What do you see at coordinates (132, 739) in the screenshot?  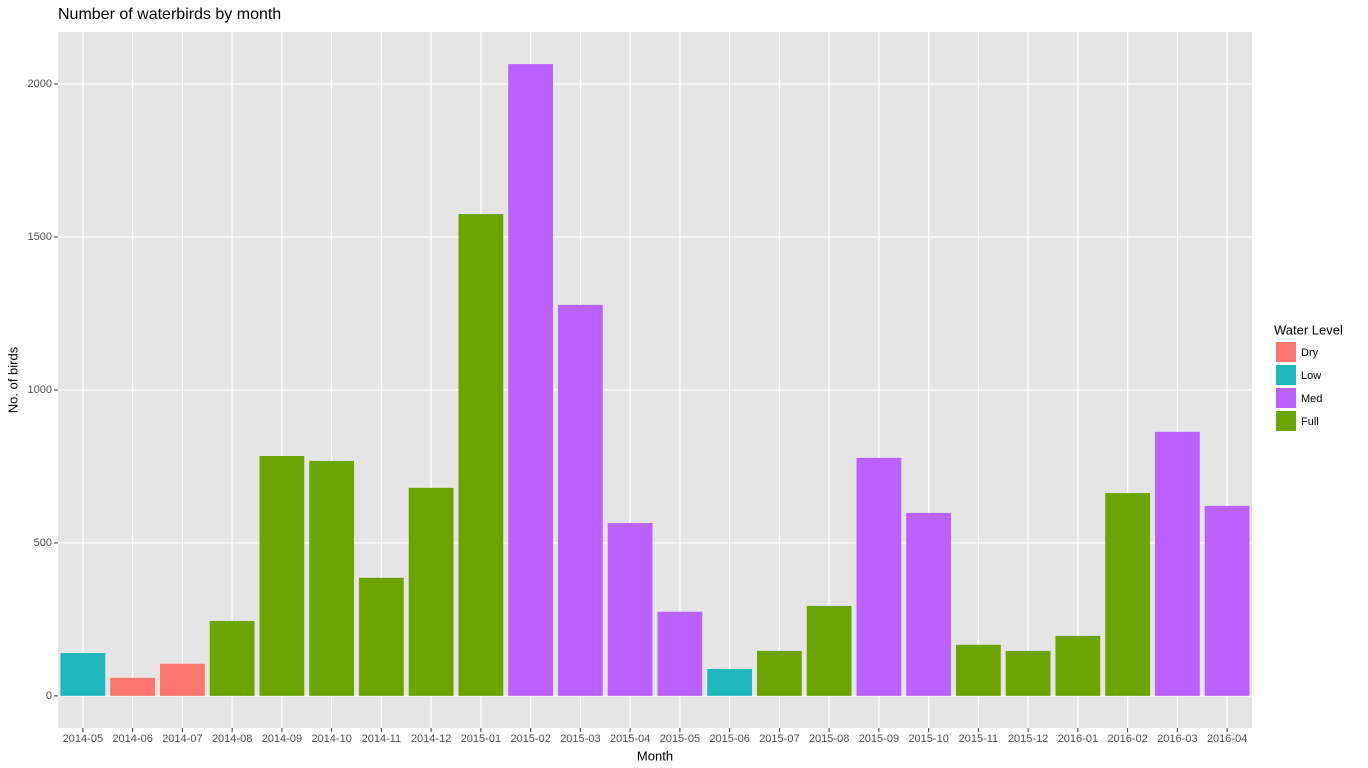 I see `x-tick-label: 2014-06` at bounding box center [132, 739].